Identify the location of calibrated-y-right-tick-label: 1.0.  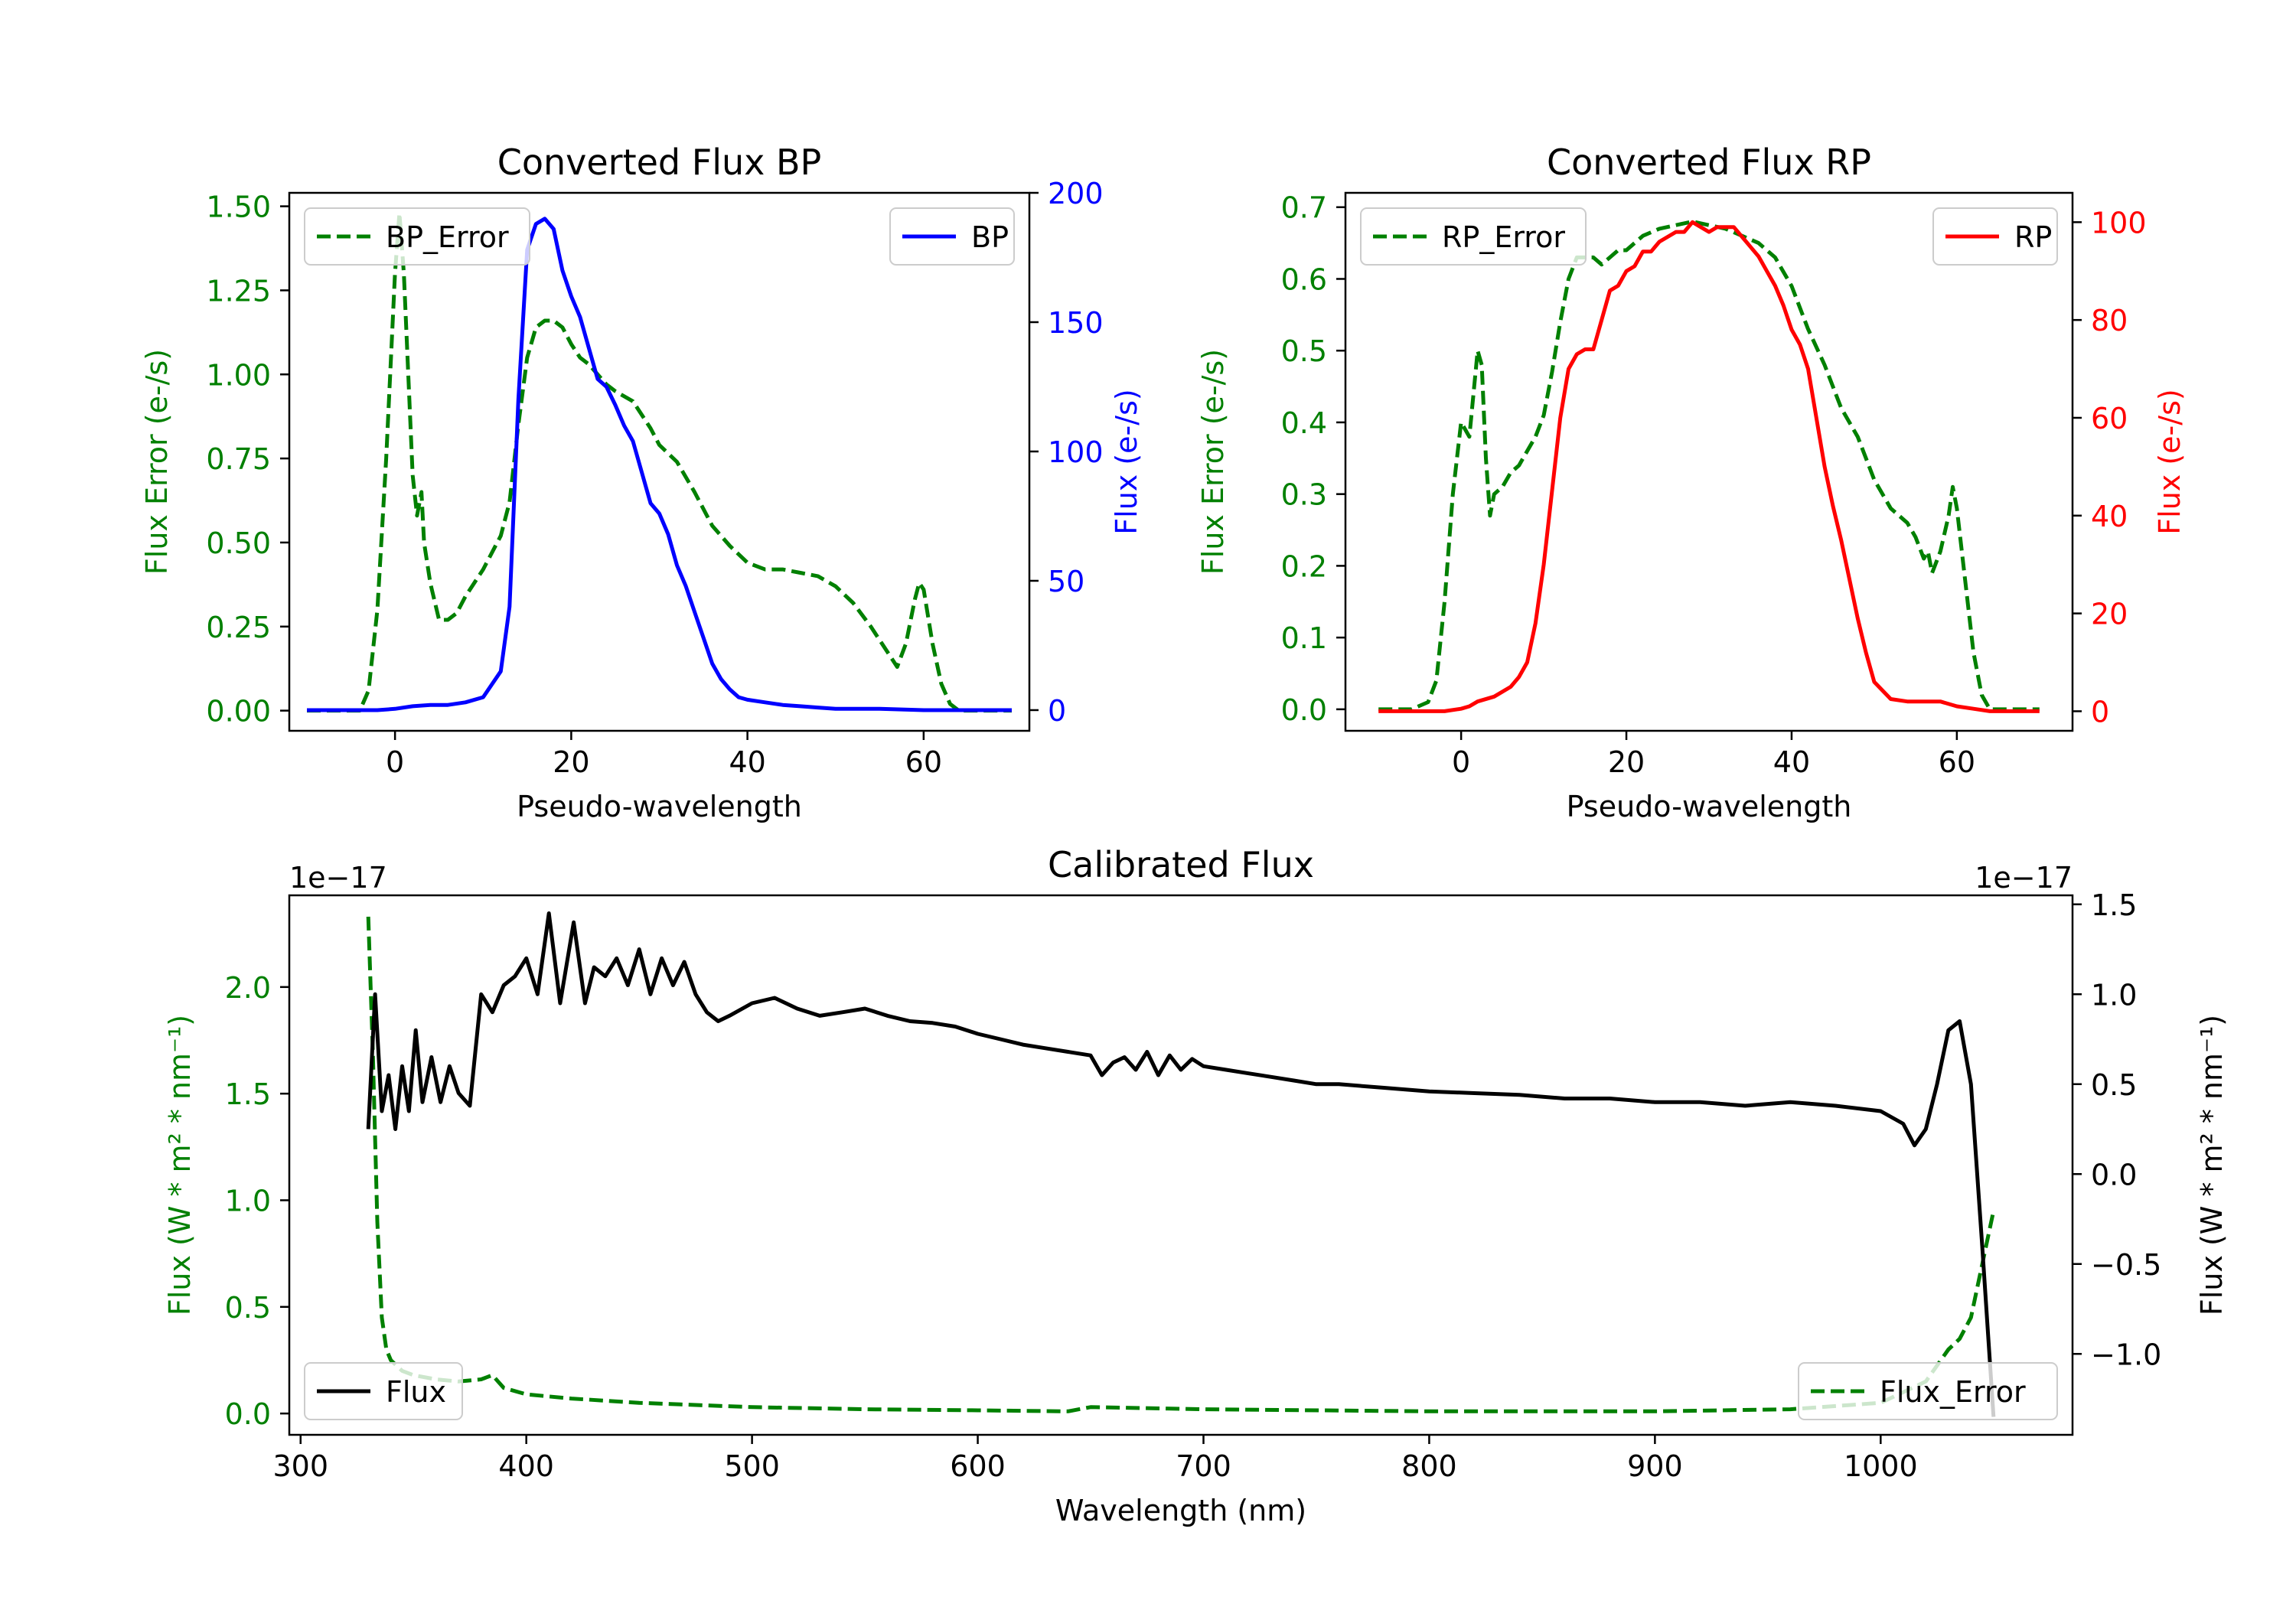
(2114, 995).